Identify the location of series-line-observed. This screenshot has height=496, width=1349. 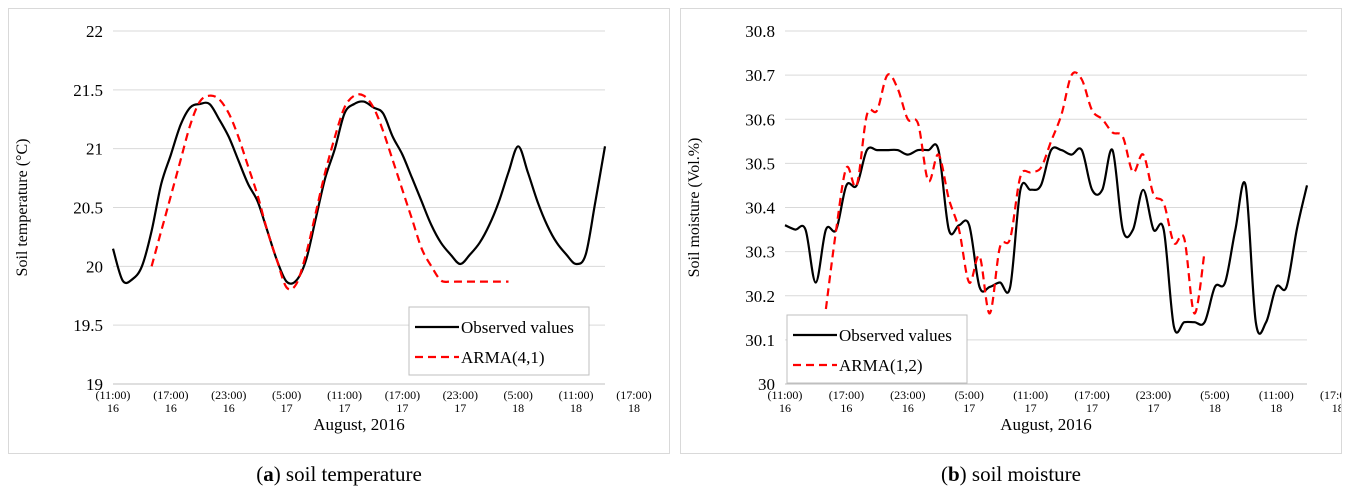
(359, 192).